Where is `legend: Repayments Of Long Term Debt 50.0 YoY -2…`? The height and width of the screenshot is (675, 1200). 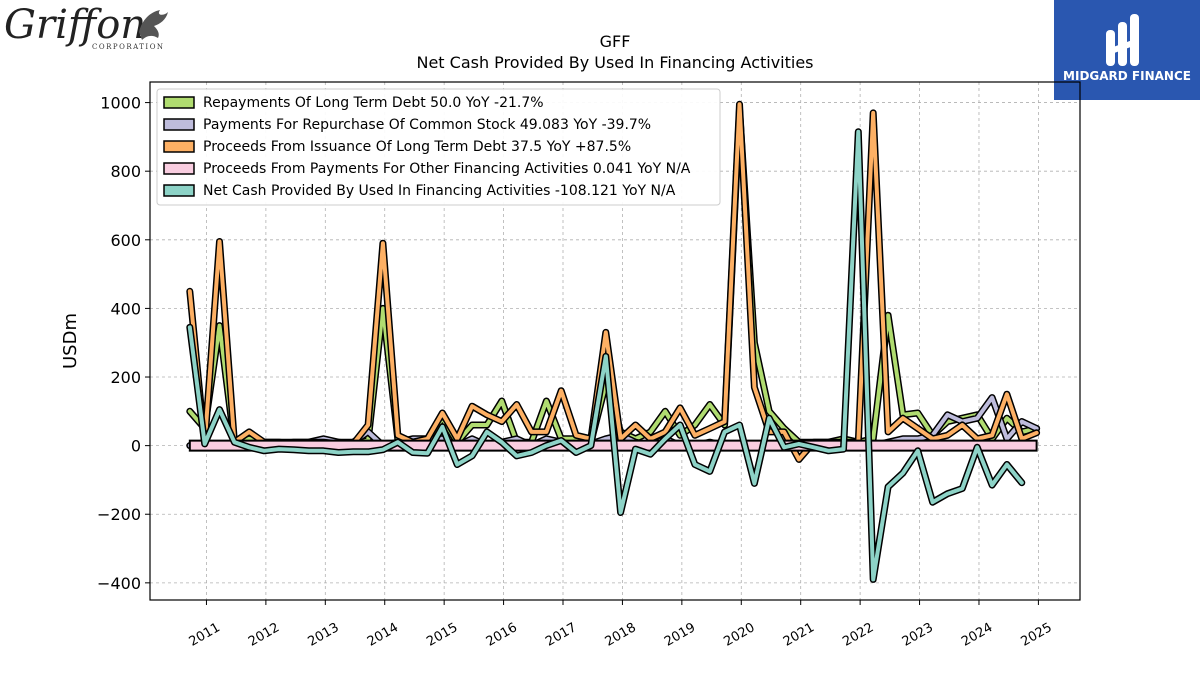 legend: Repayments Of Long Term Debt 50.0 YoY -2… is located at coordinates (438, 147).